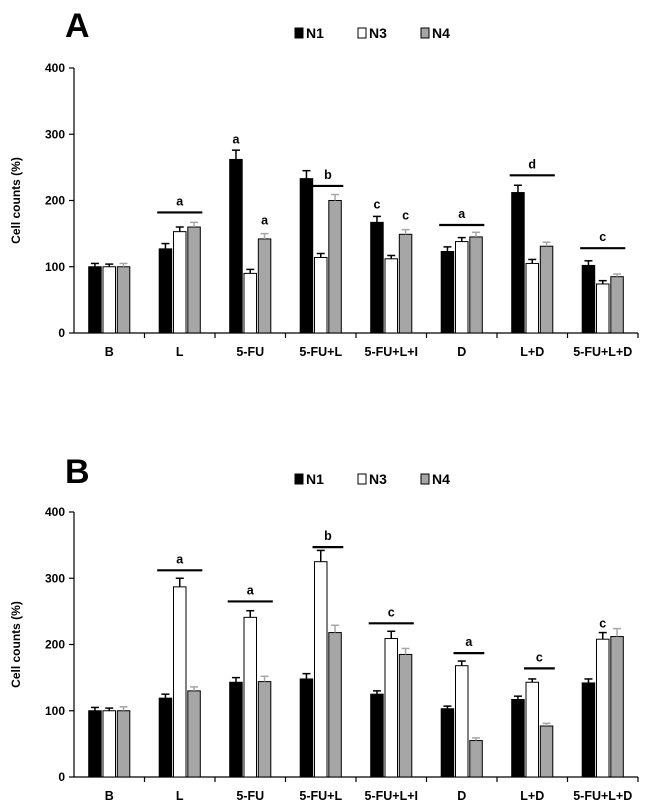 This screenshot has height=812, width=650. I want to click on y-tick-label: 100, so click(55, 711).